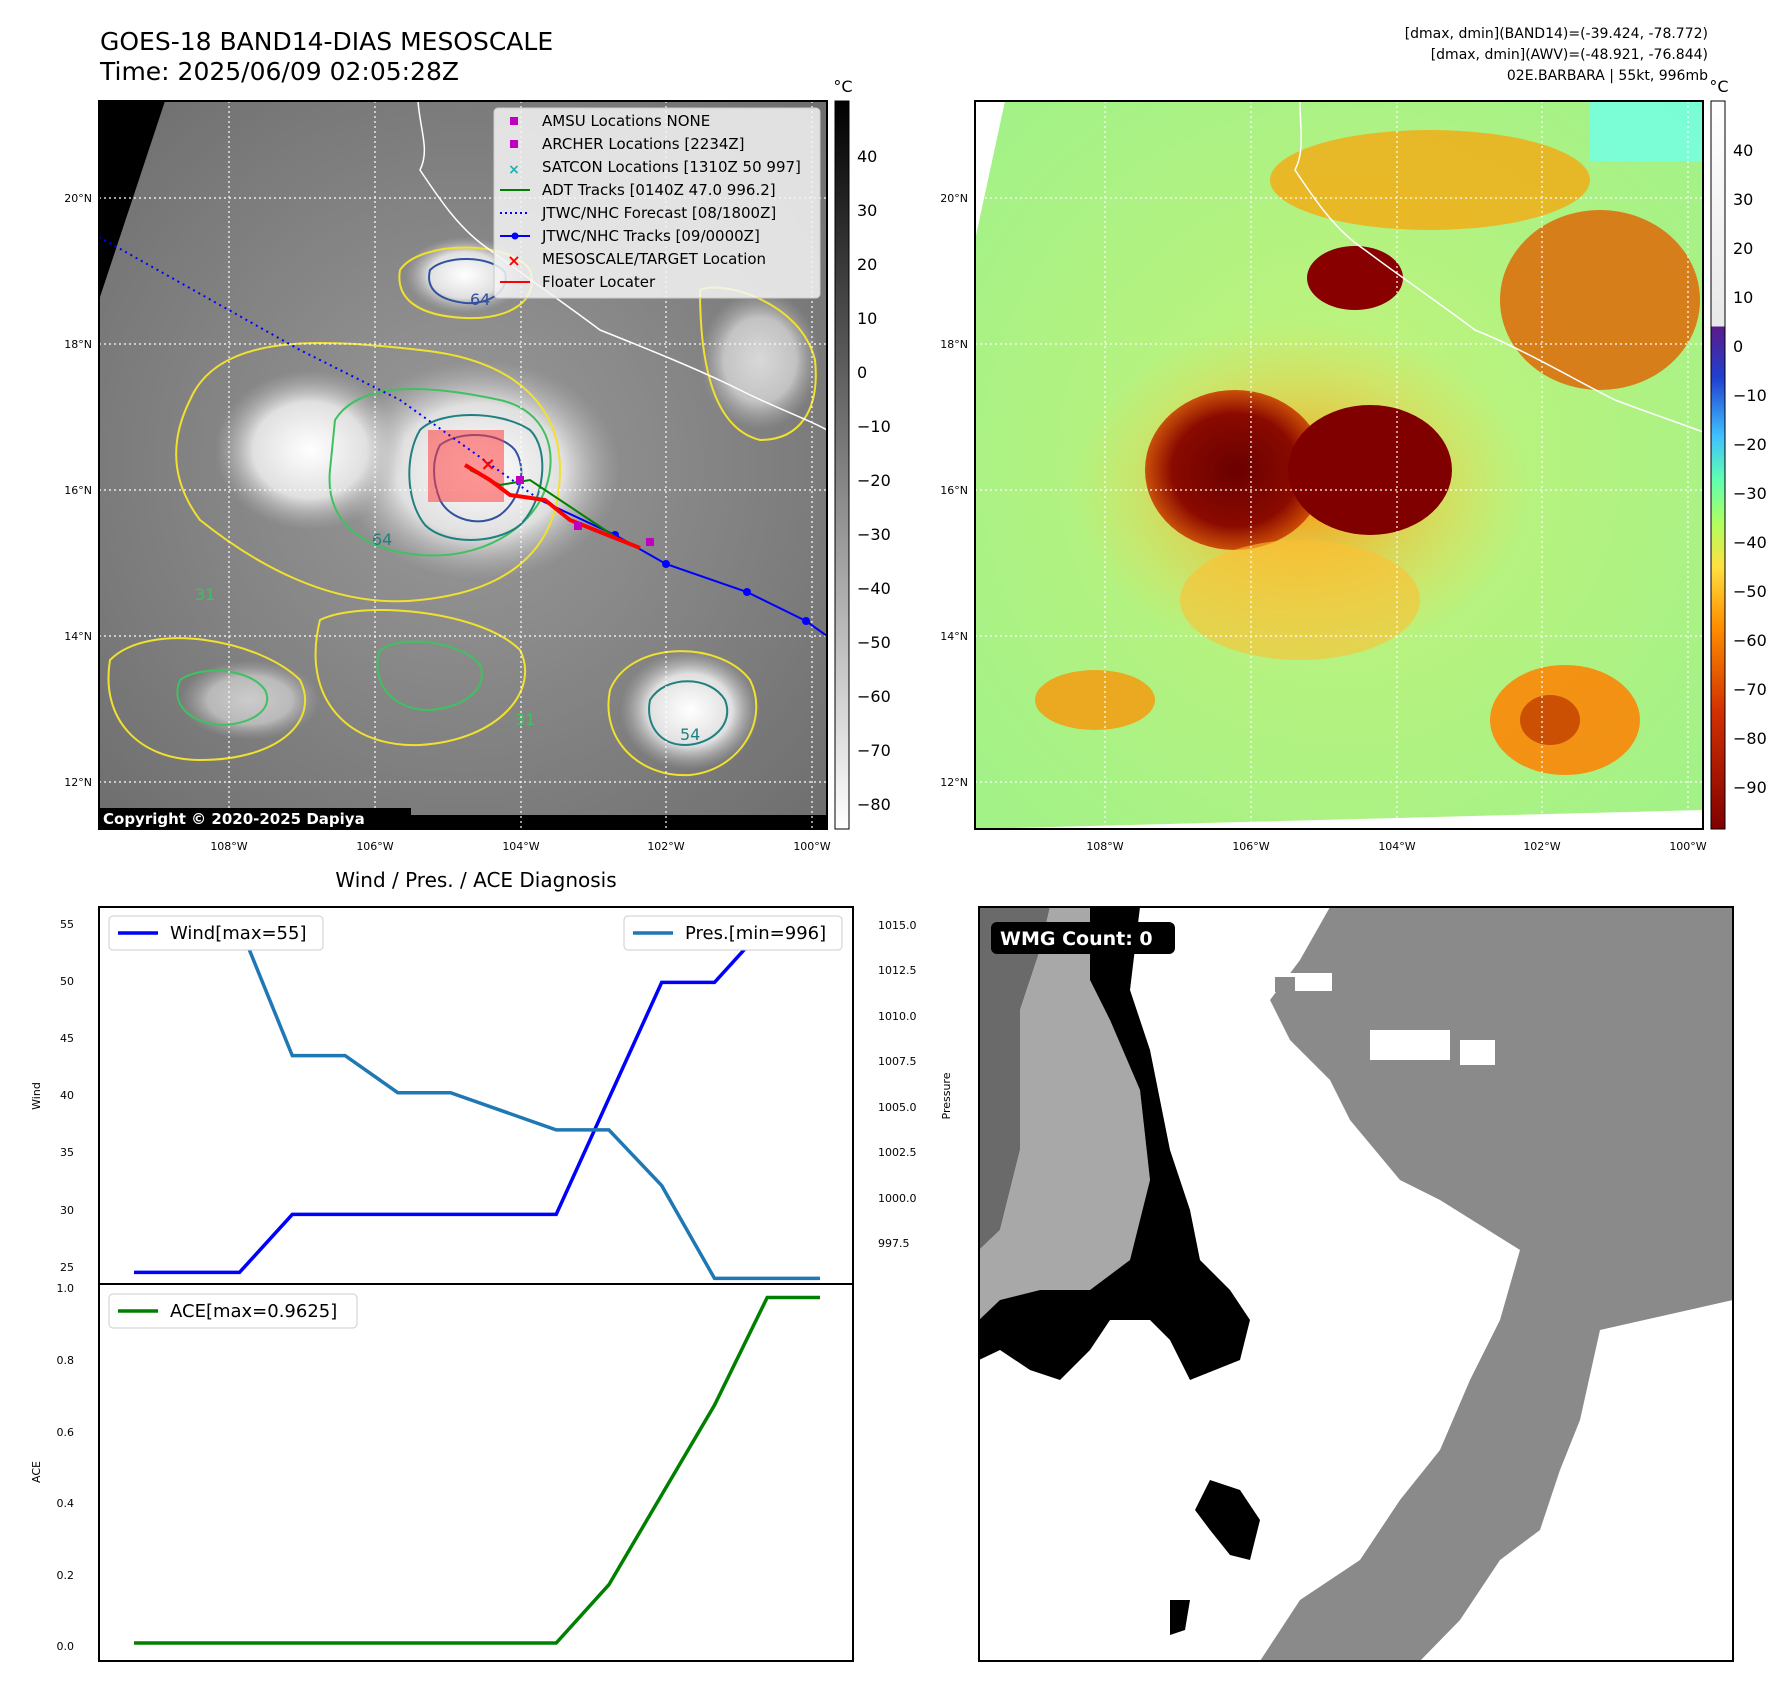 The width and height of the screenshot is (1792, 1690). I want to click on svg-text: 12°N, so click(78, 782).